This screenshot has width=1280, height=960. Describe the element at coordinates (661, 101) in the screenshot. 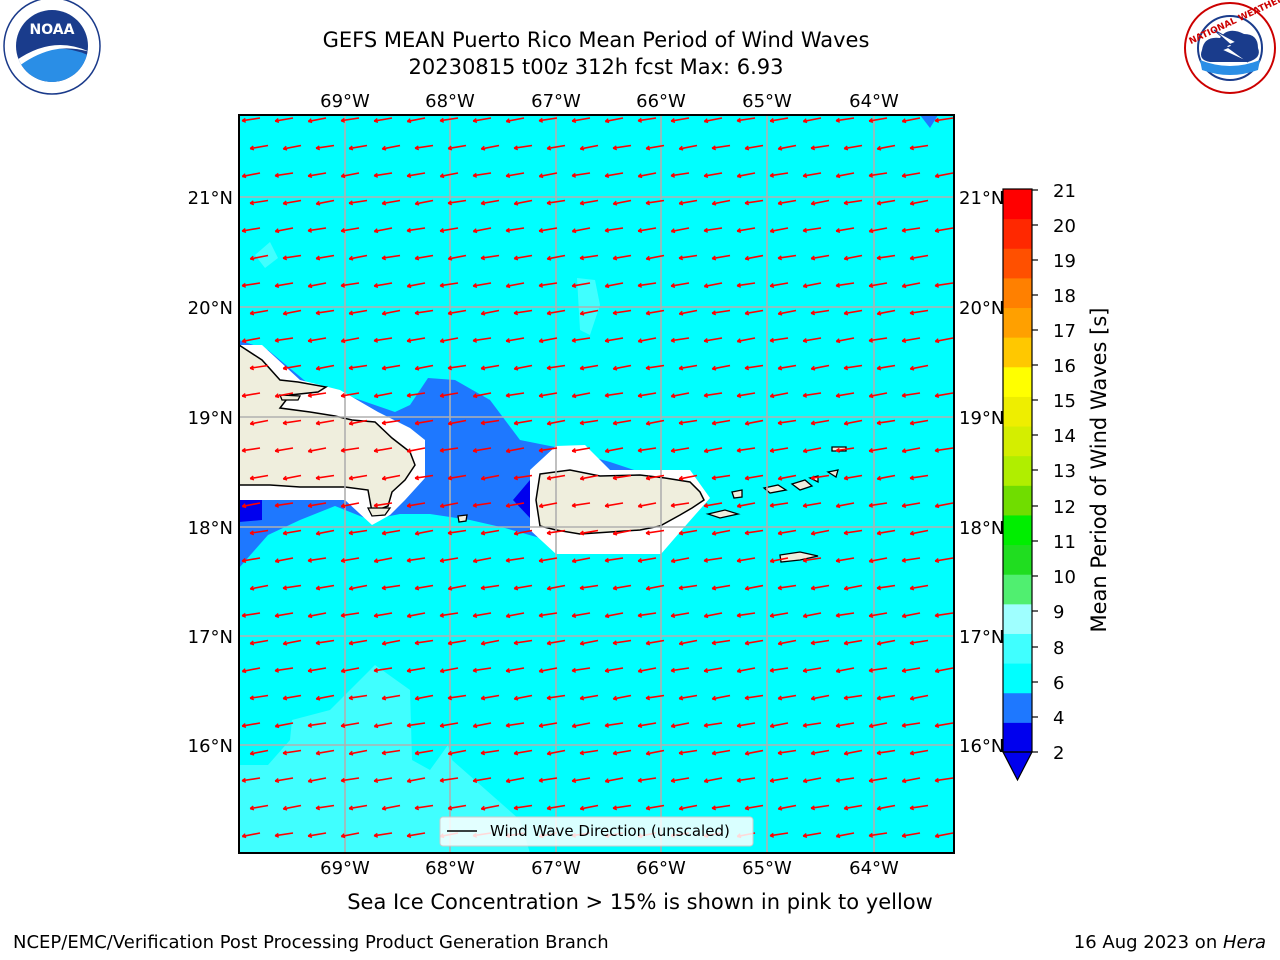

I see `top-lon-label: 66°W` at that location.